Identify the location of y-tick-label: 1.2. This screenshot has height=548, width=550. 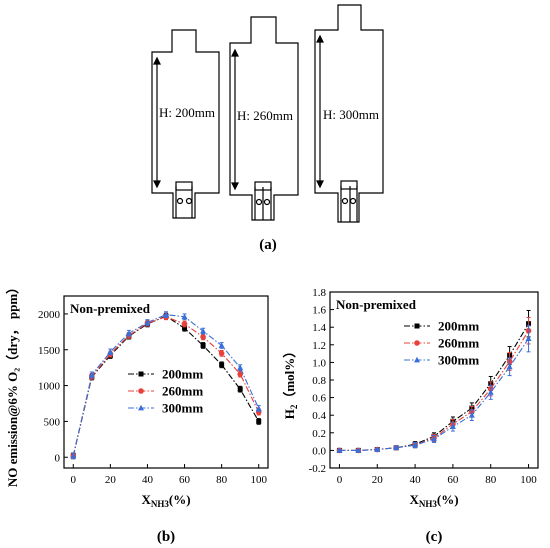
(319, 346).